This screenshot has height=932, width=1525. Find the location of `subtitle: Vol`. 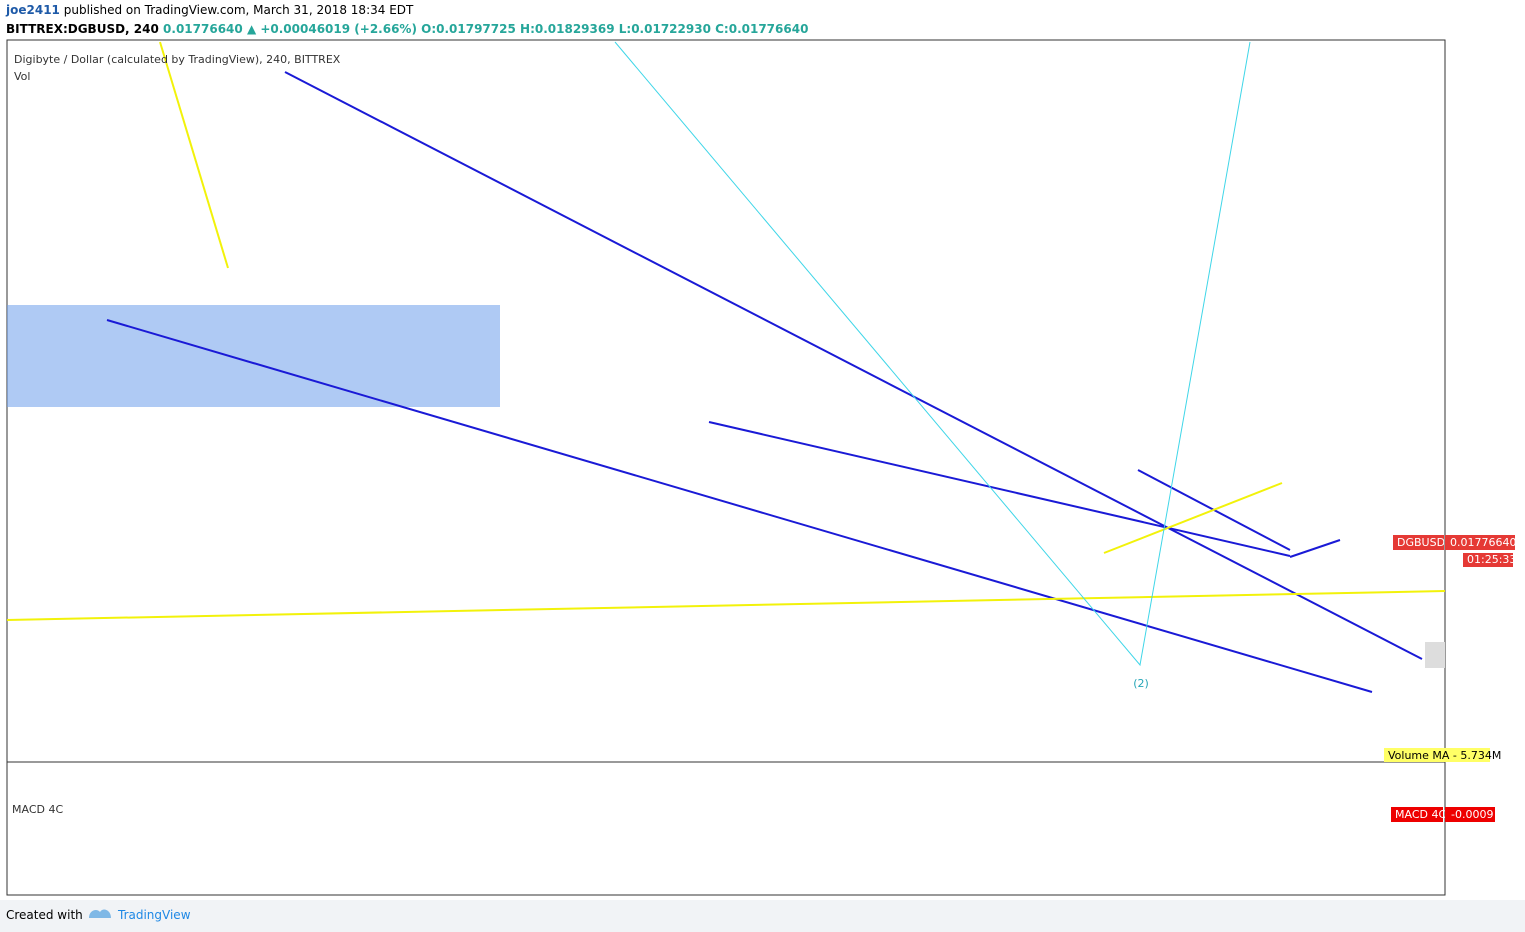

subtitle: Vol is located at coordinates (22, 76).